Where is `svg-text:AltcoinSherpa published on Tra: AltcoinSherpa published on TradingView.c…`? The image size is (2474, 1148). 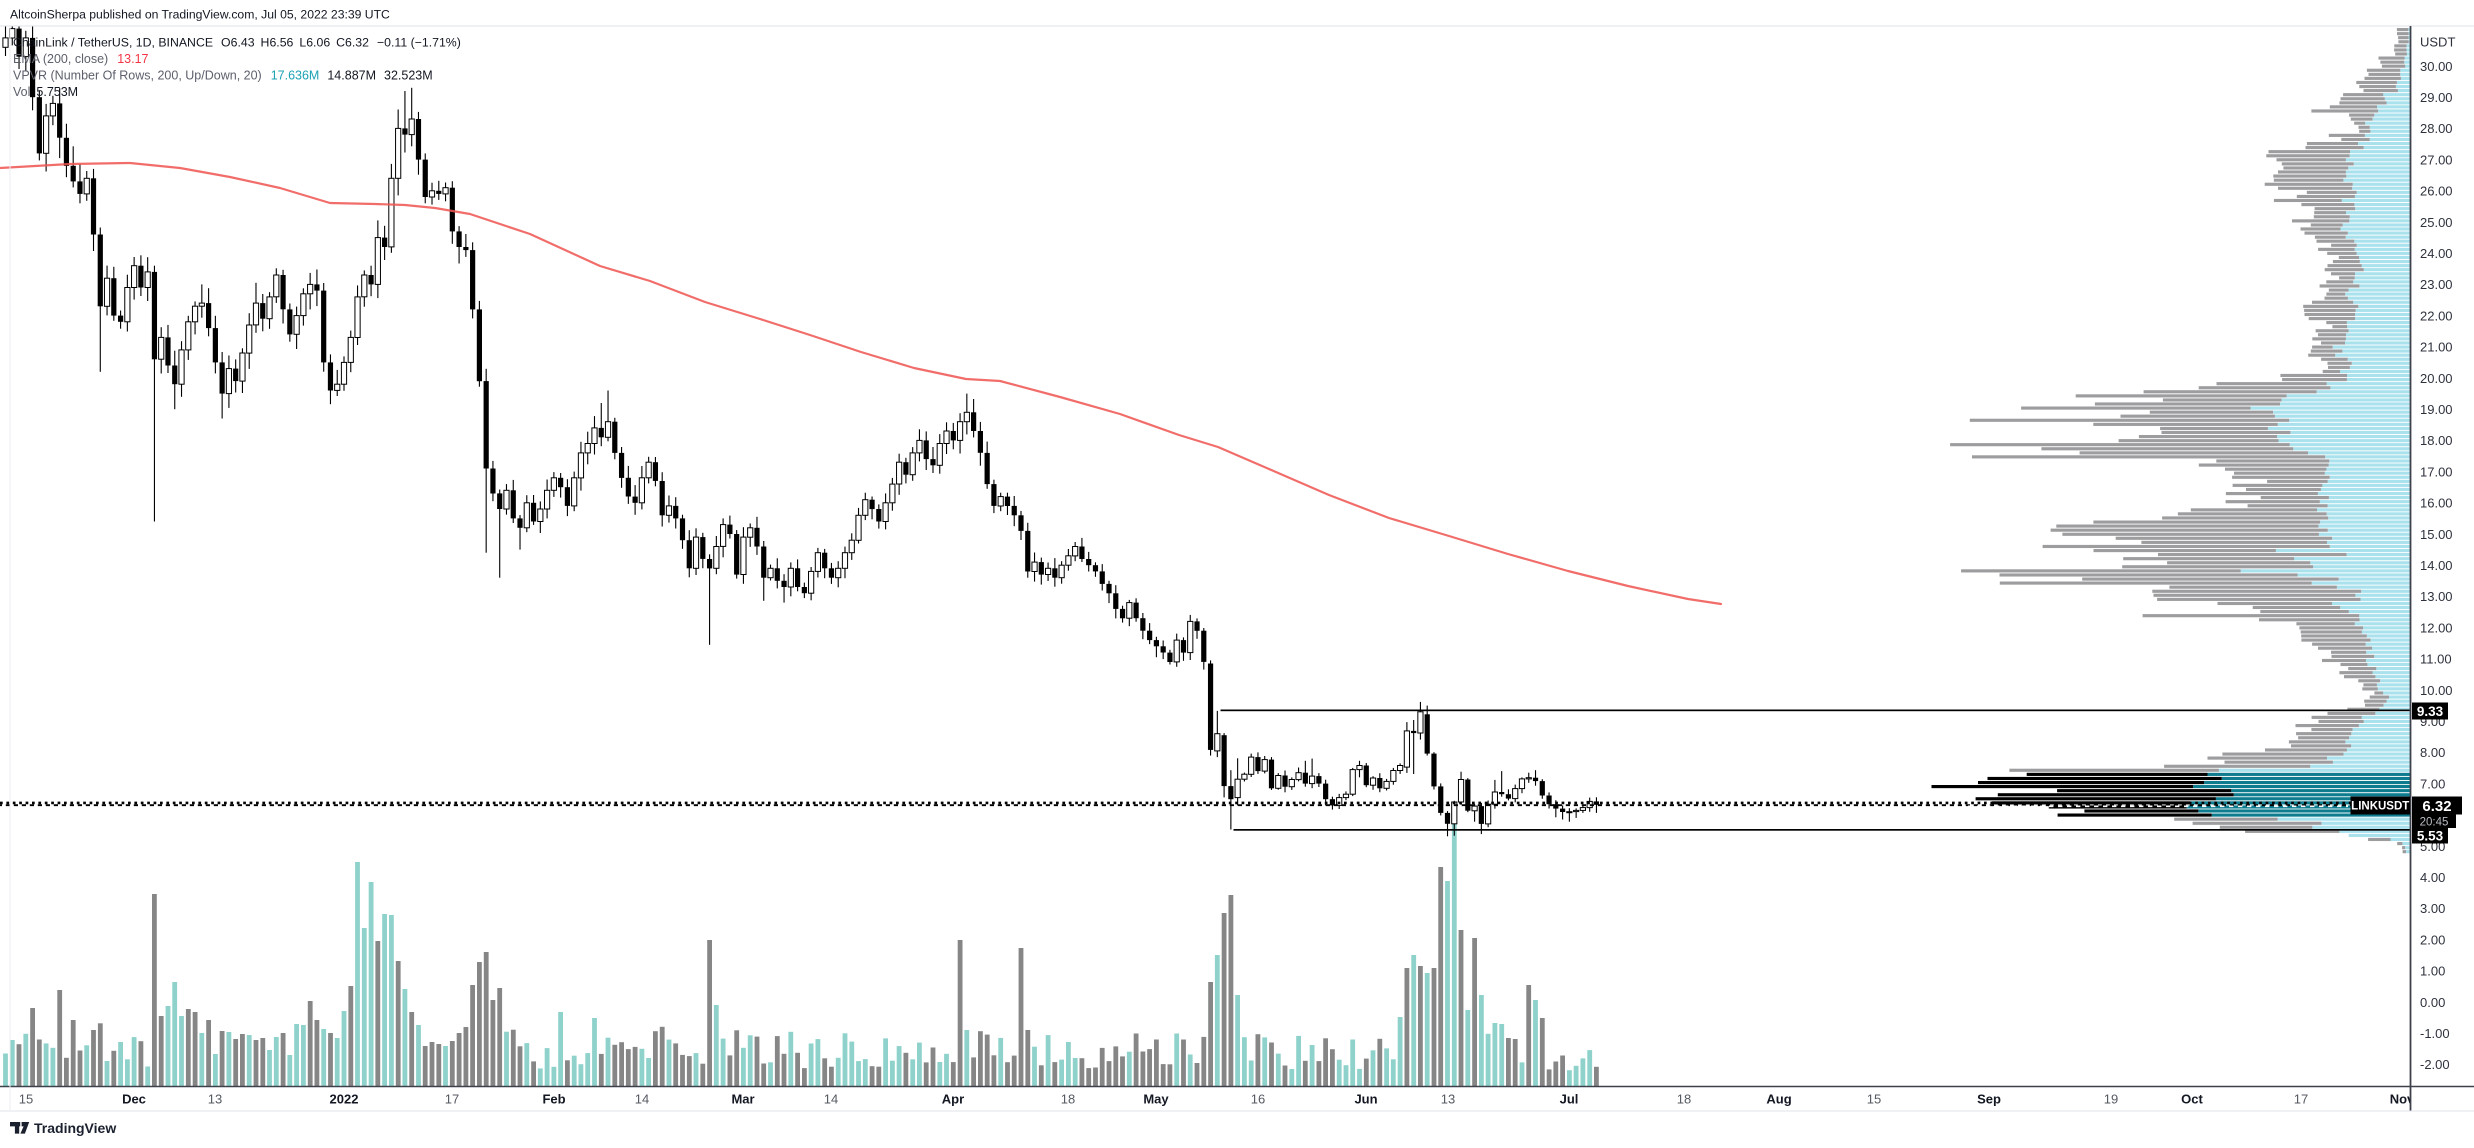
svg-text:AltcoinSherpa published on Tra: AltcoinSherpa published on TradingView.c… is located at coordinates (200, 15).